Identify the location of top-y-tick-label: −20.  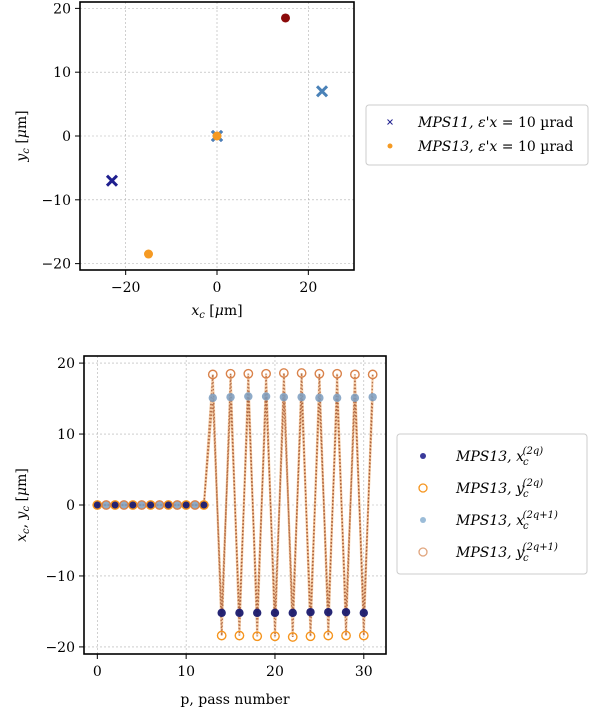
(56, 265).